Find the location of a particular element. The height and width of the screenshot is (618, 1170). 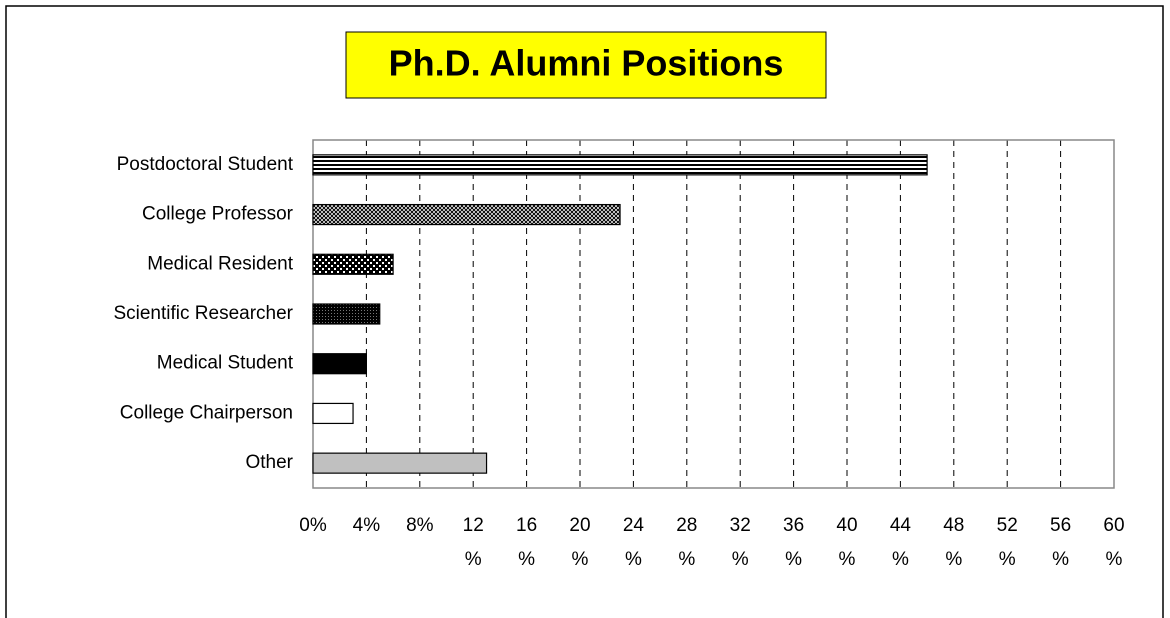

x-tick-label: 24% is located at coordinates (634, 542).